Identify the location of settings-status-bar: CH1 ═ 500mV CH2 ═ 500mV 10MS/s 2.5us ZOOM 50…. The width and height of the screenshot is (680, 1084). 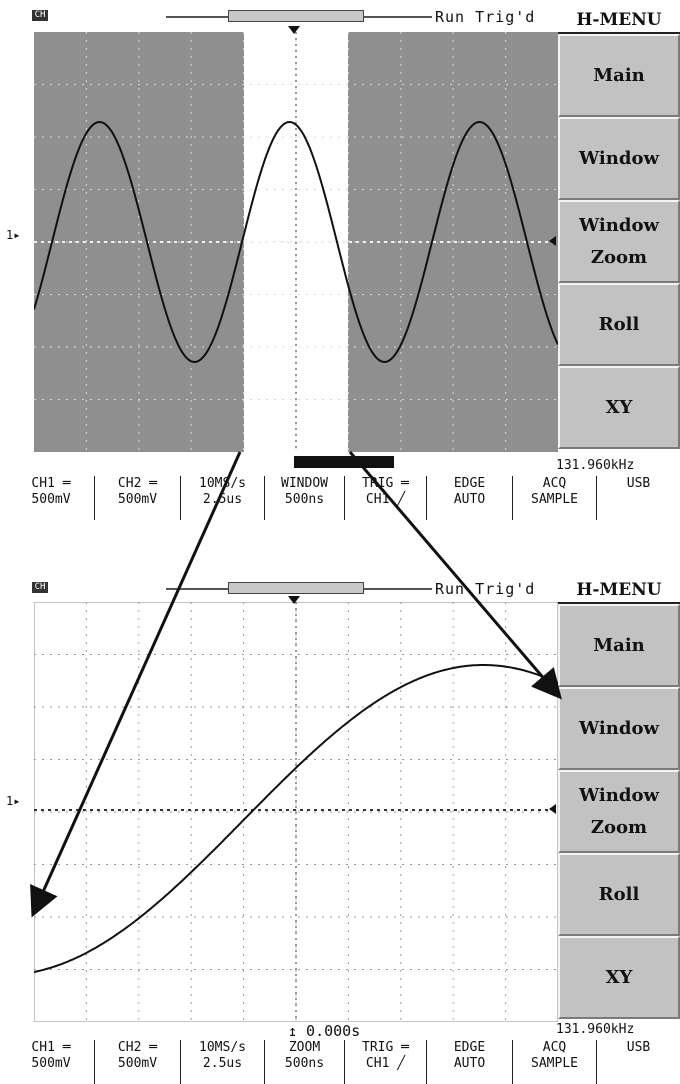
(344, 1062).